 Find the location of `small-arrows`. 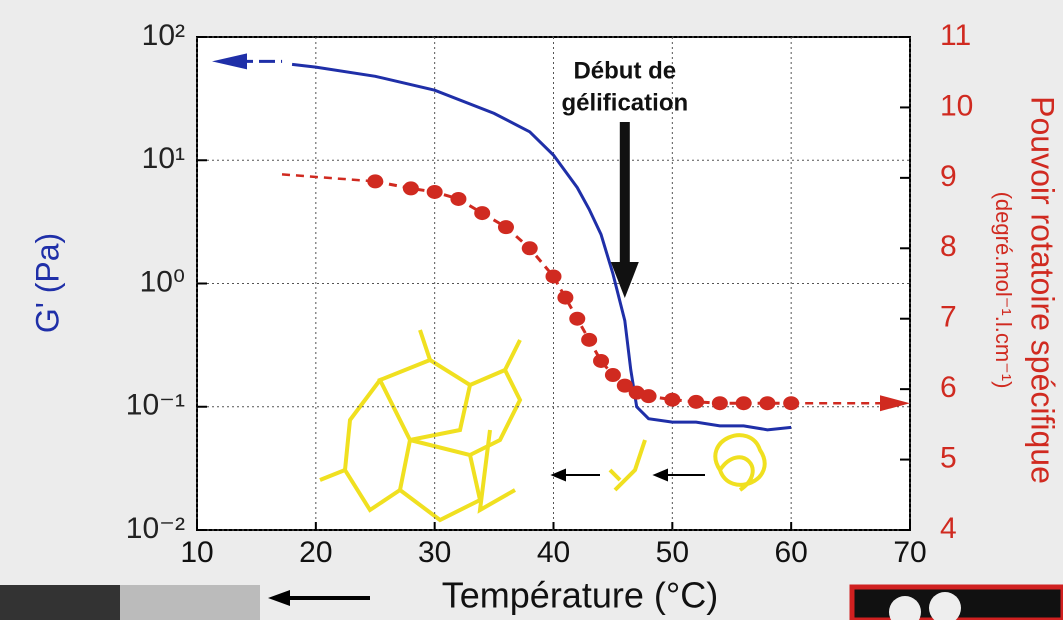

small-arrows is located at coordinates (627, 475).